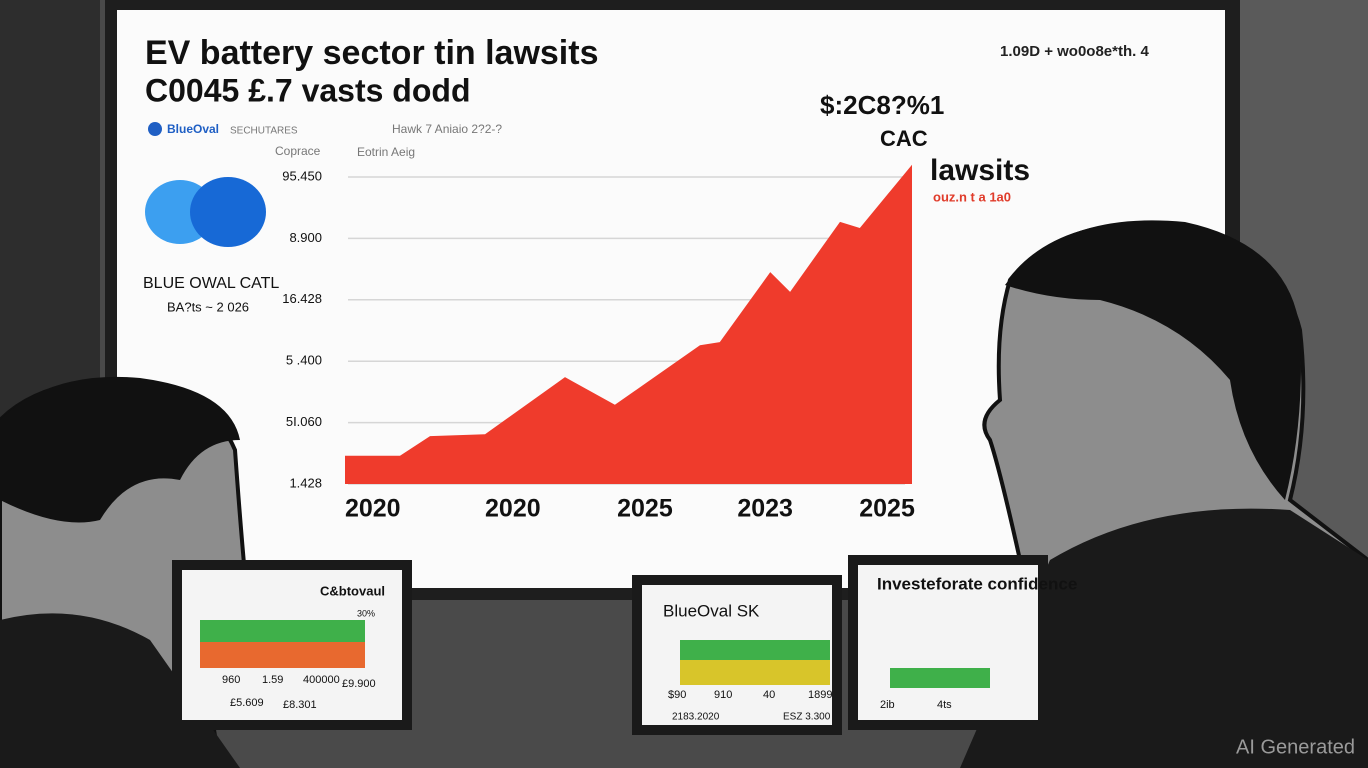 The width and height of the screenshot is (1368, 768). Describe the element at coordinates (765, 509) in the screenshot. I see `x-tick-label: 2023` at that location.